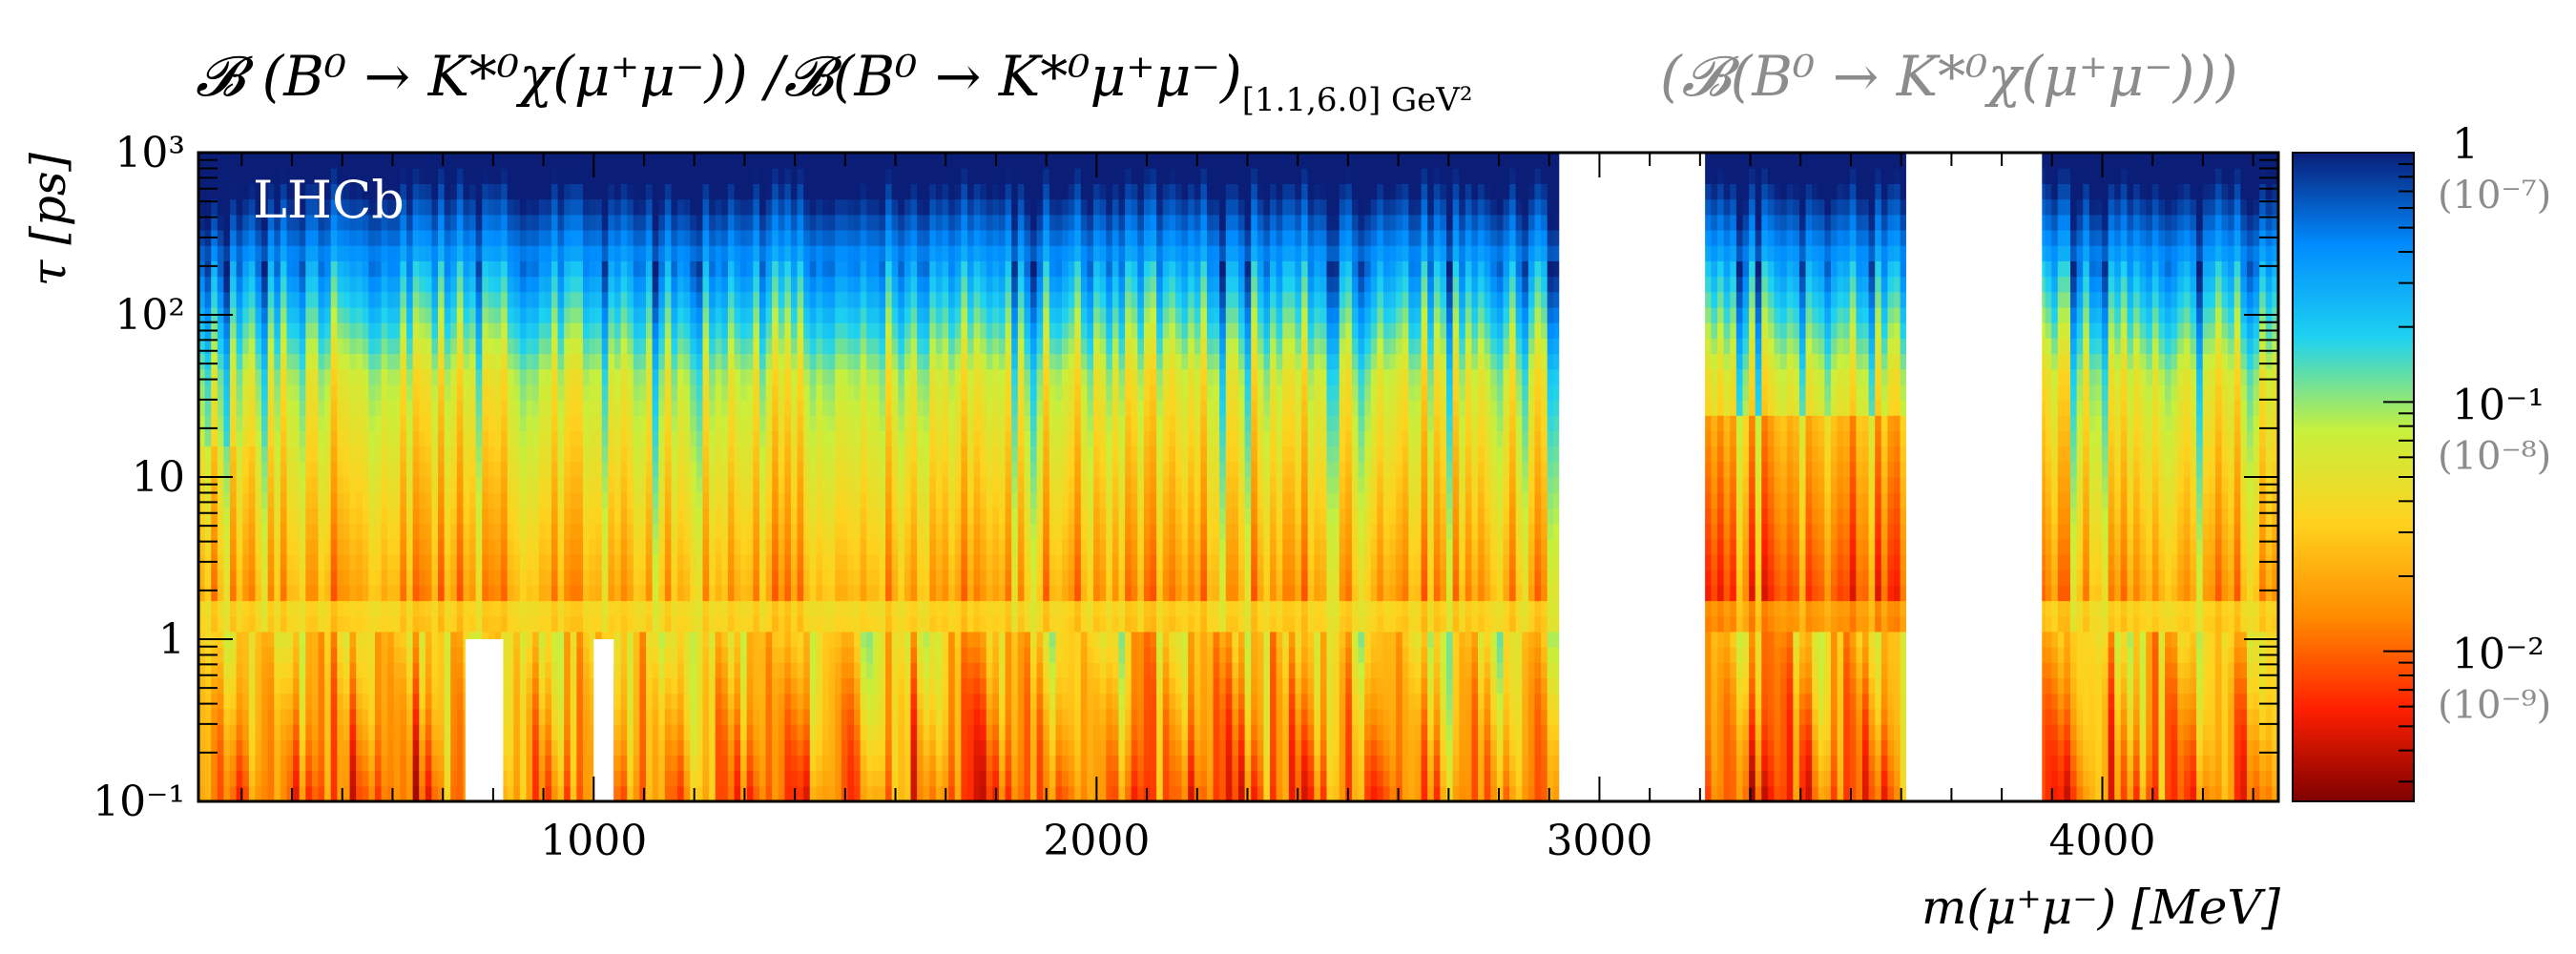  What do you see at coordinates (719, 76) in the screenshot?
I see `title-text: 𝓑 (B⁰ → K*⁰χ(μ⁺μ⁻)) /𝓑(B⁰ → K*⁰μ⁺μ⁻)` at bounding box center [719, 76].